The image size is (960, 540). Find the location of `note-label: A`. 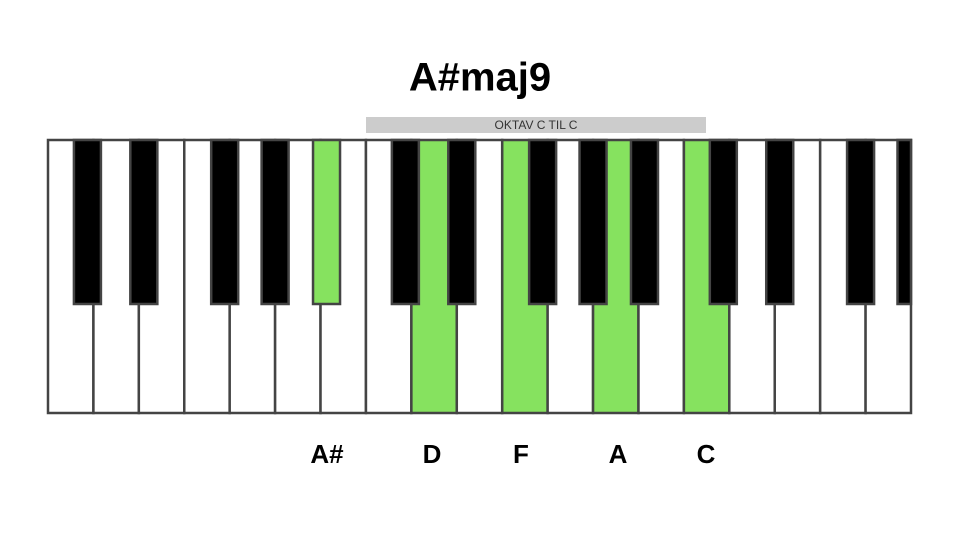

note-label: A is located at coordinates (618, 454).